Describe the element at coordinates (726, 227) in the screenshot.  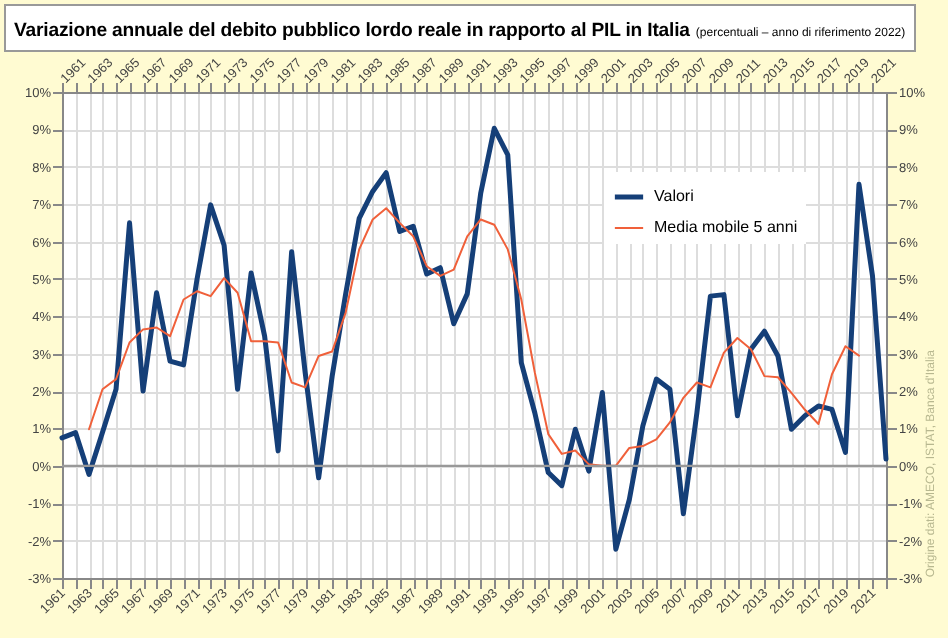
I see `legend-label: Media mobile 5 anni` at that location.